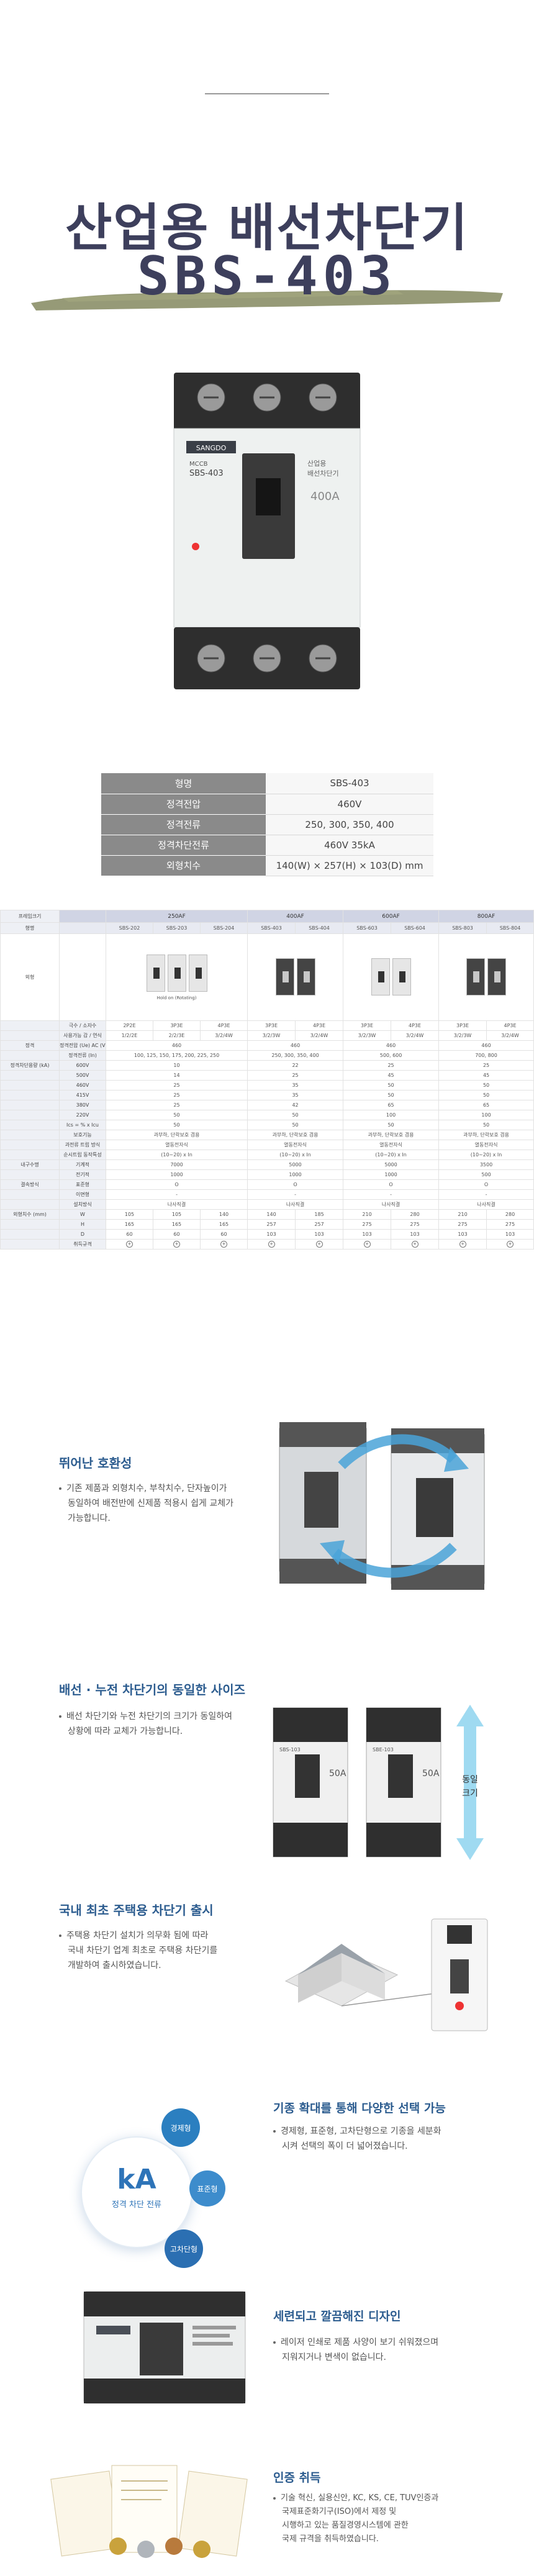  Describe the element at coordinates (431, 1774) in the screenshot. I see `device-b-rating: 50A` at that location.